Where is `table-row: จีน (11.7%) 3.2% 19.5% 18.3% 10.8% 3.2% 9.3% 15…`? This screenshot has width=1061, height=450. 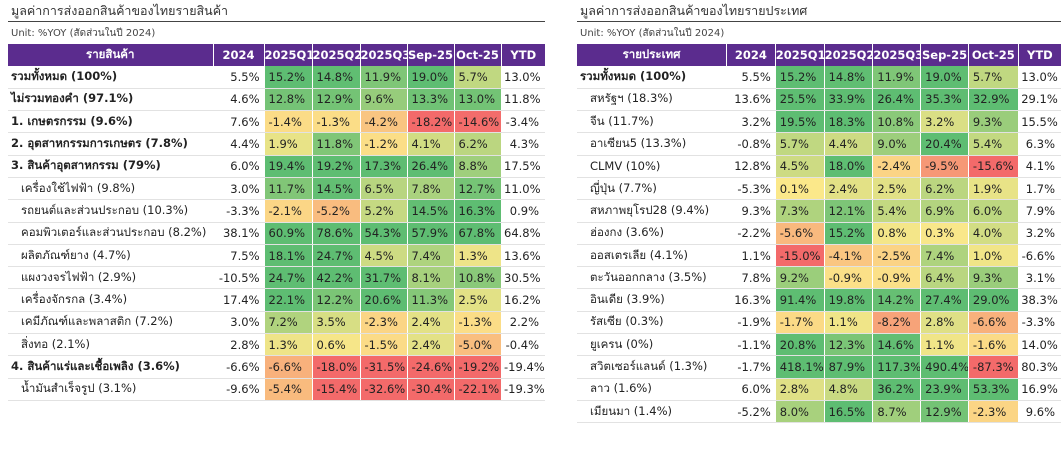
table-row: จีน (11.7%) 3.2% 19.5% 18.3% 10.8% 3.2% 9.3% 15… is located at coordinates (819, 122).